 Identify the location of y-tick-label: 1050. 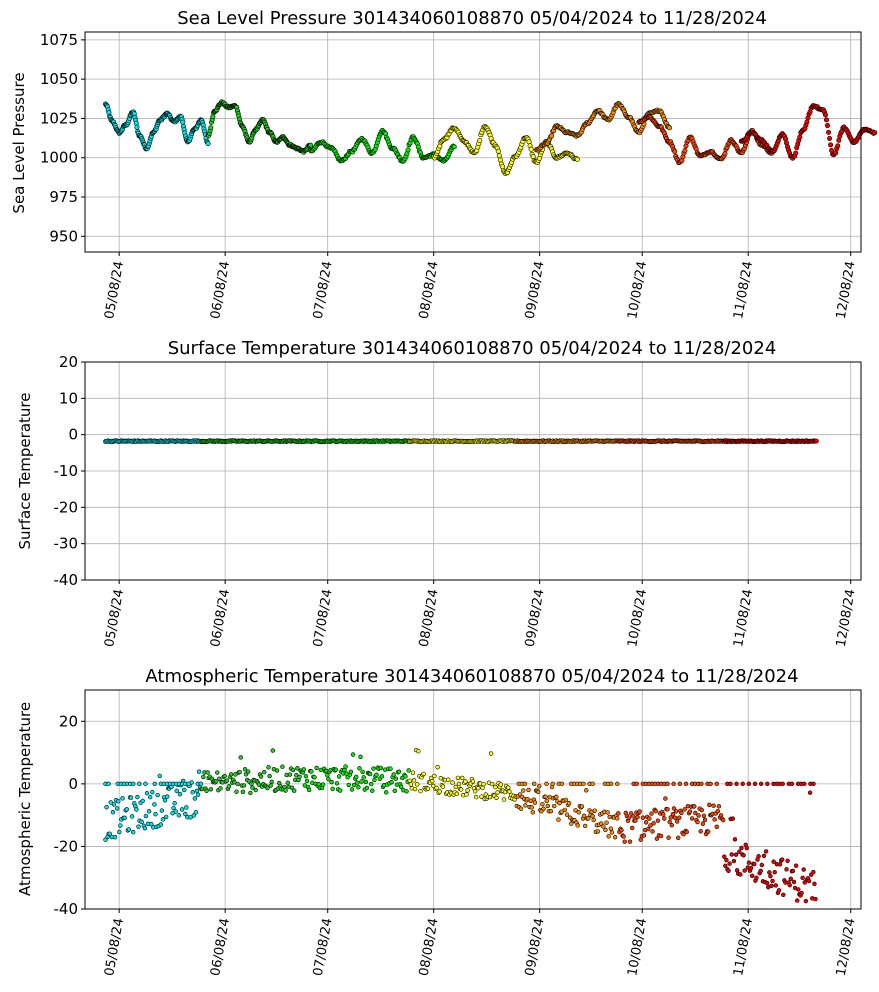
(59, 79).